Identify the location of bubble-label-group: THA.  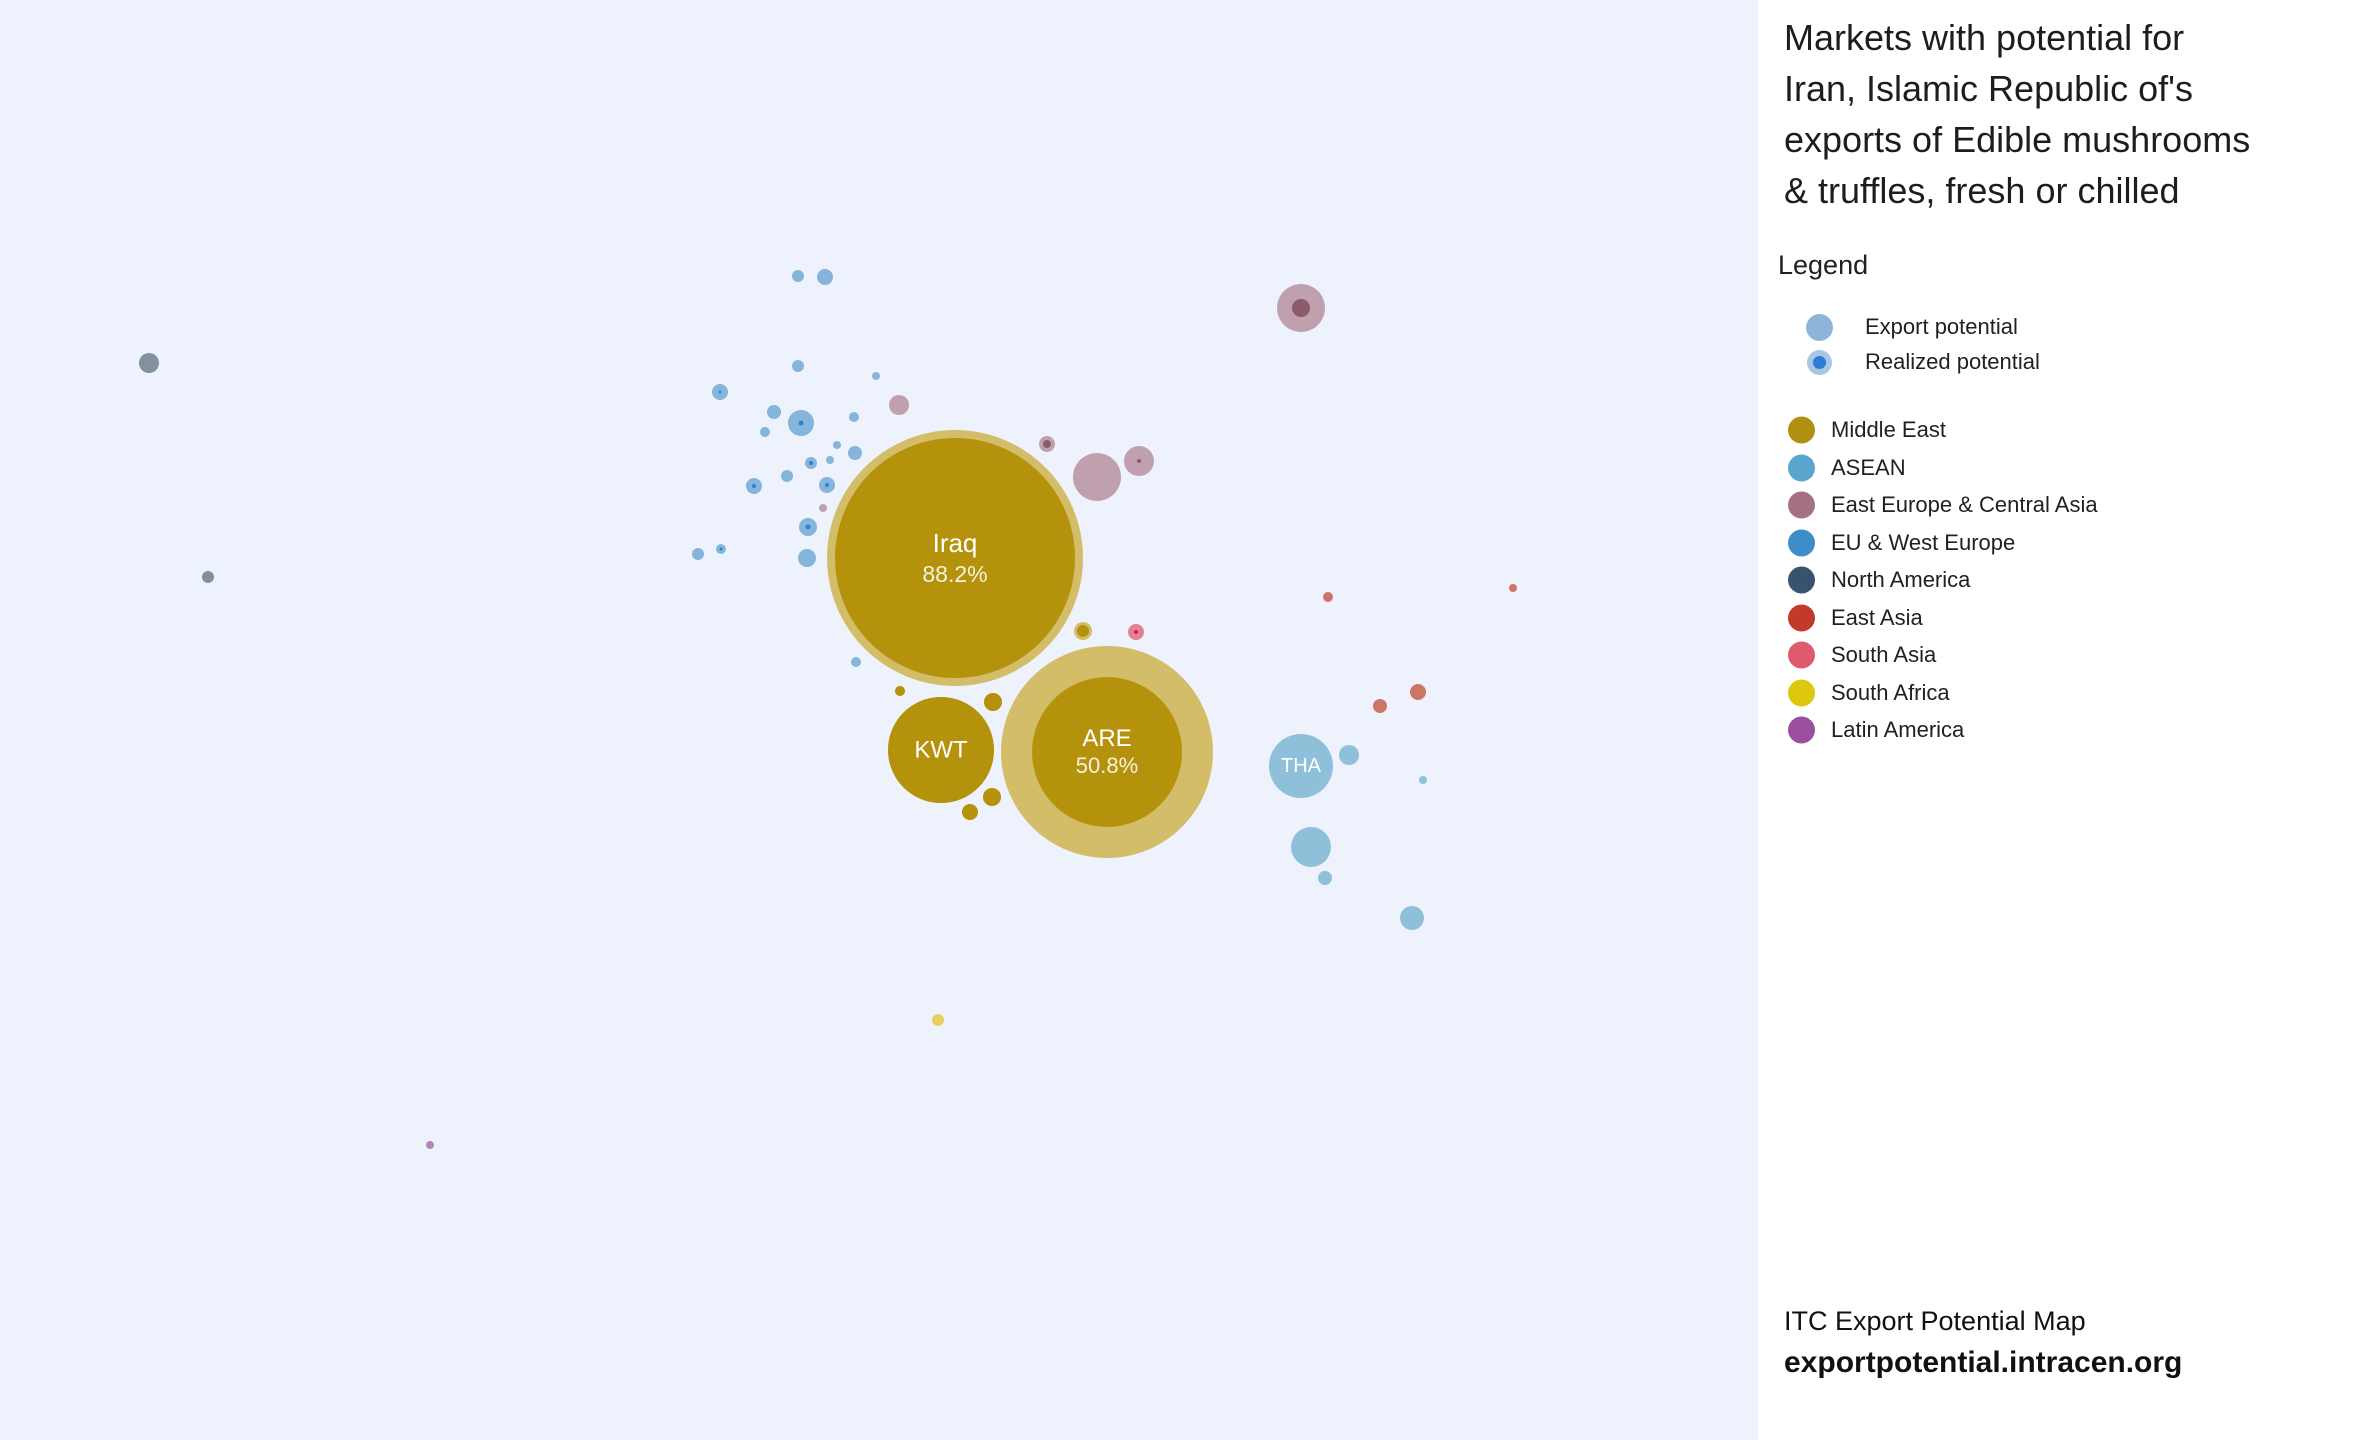
(1301, 766).